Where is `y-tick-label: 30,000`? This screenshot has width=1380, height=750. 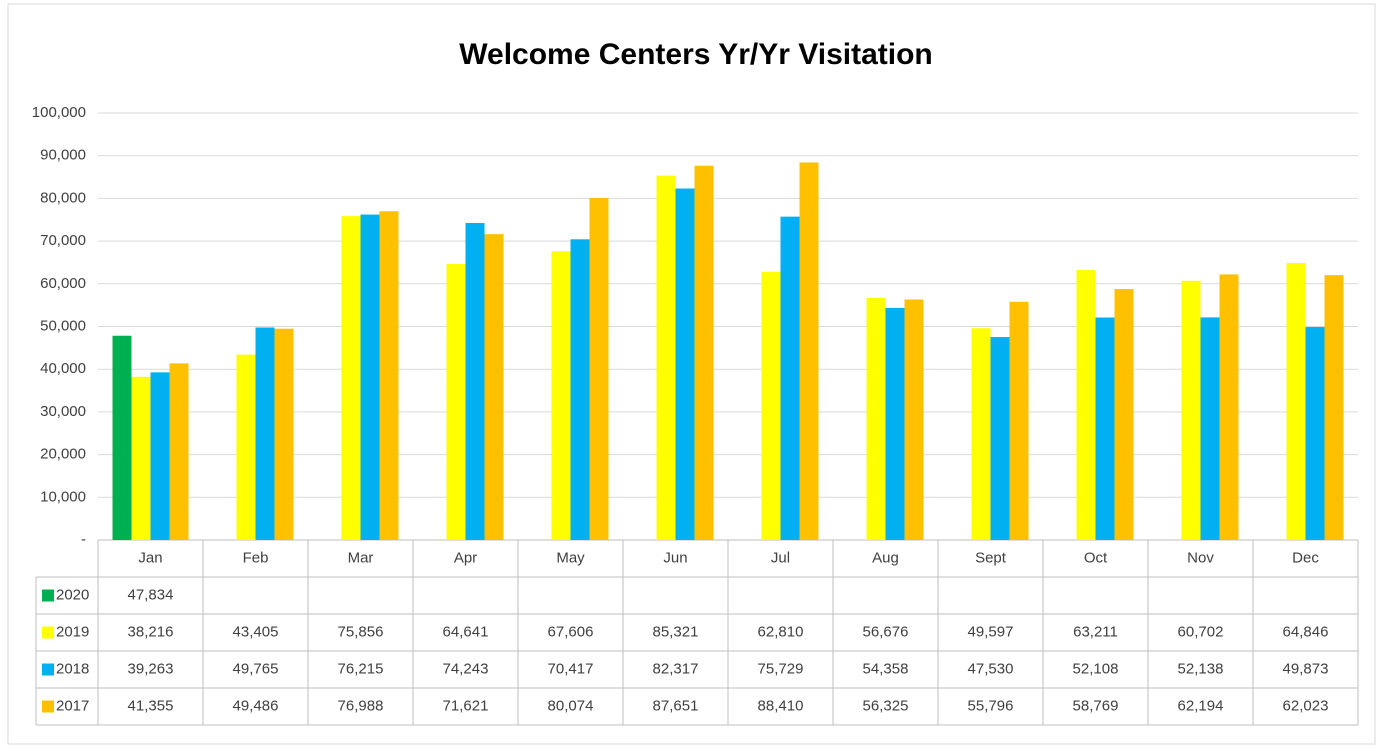 y-tick-label: 30,000 is located at coordinates (63, 411).